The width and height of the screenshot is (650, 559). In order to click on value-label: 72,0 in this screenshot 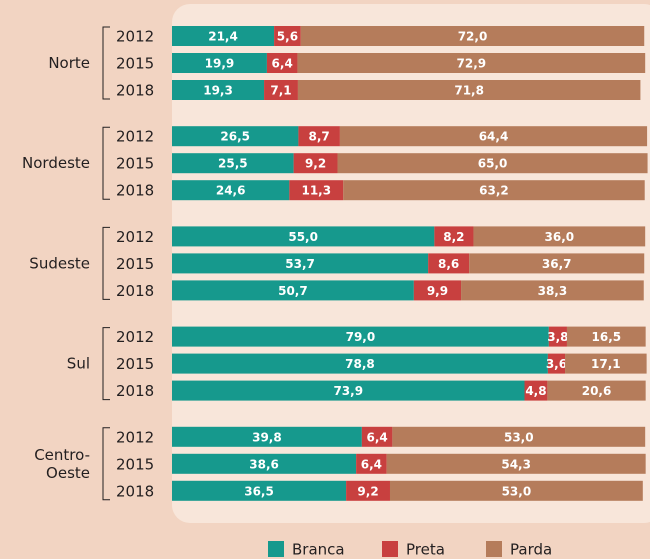, I will do `click(473, 37)`.